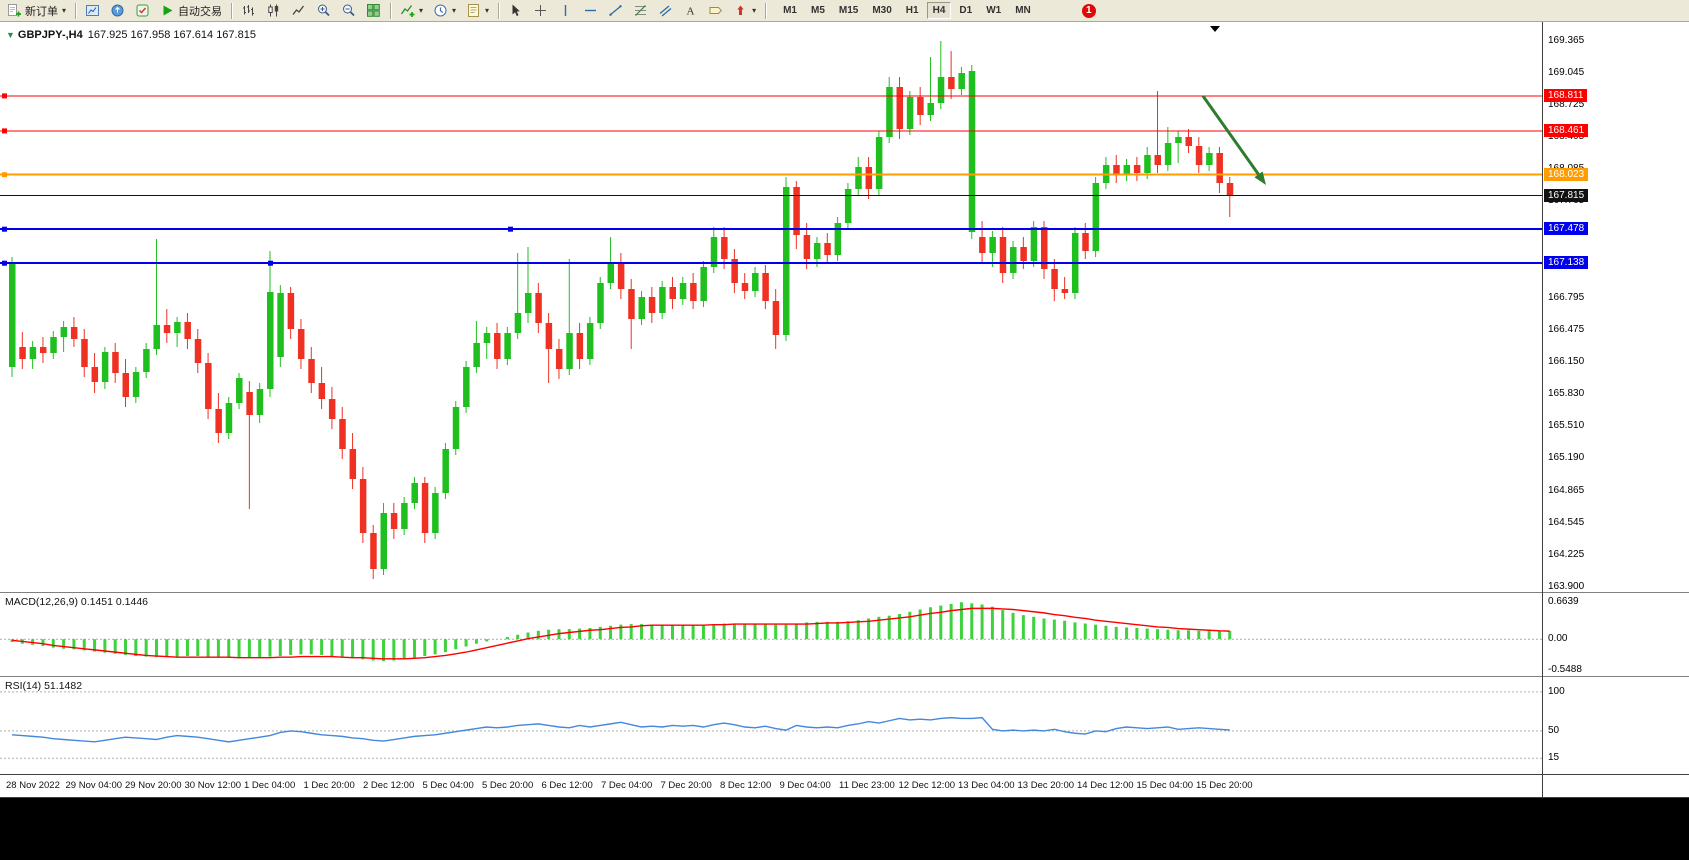  Describe the element at coordinates (167, 10) in the screenshot. I see `autotrade-play-icon` at that location.